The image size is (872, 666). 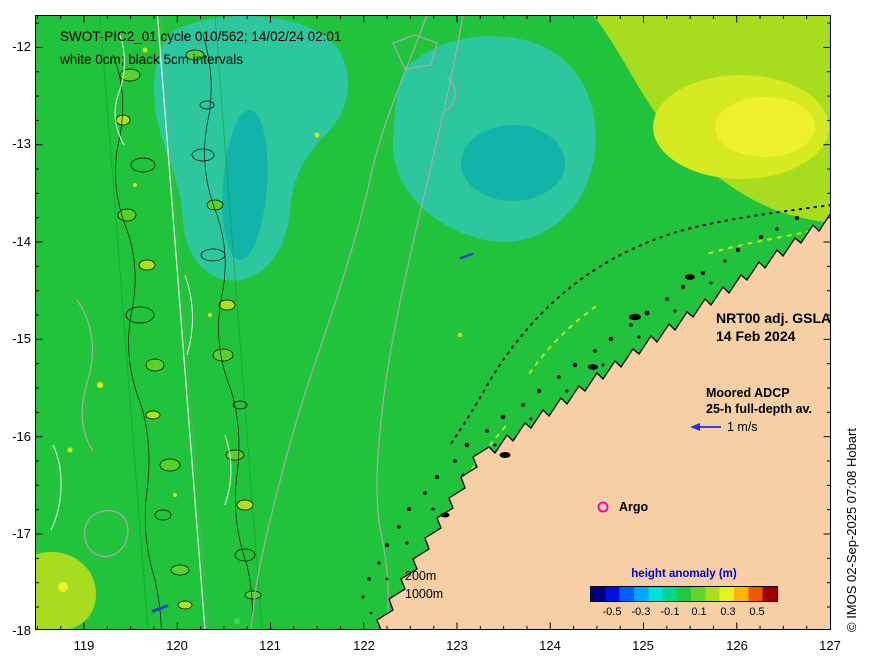 I want to click on y-tick-label: -17, so click(x=21, y=533).